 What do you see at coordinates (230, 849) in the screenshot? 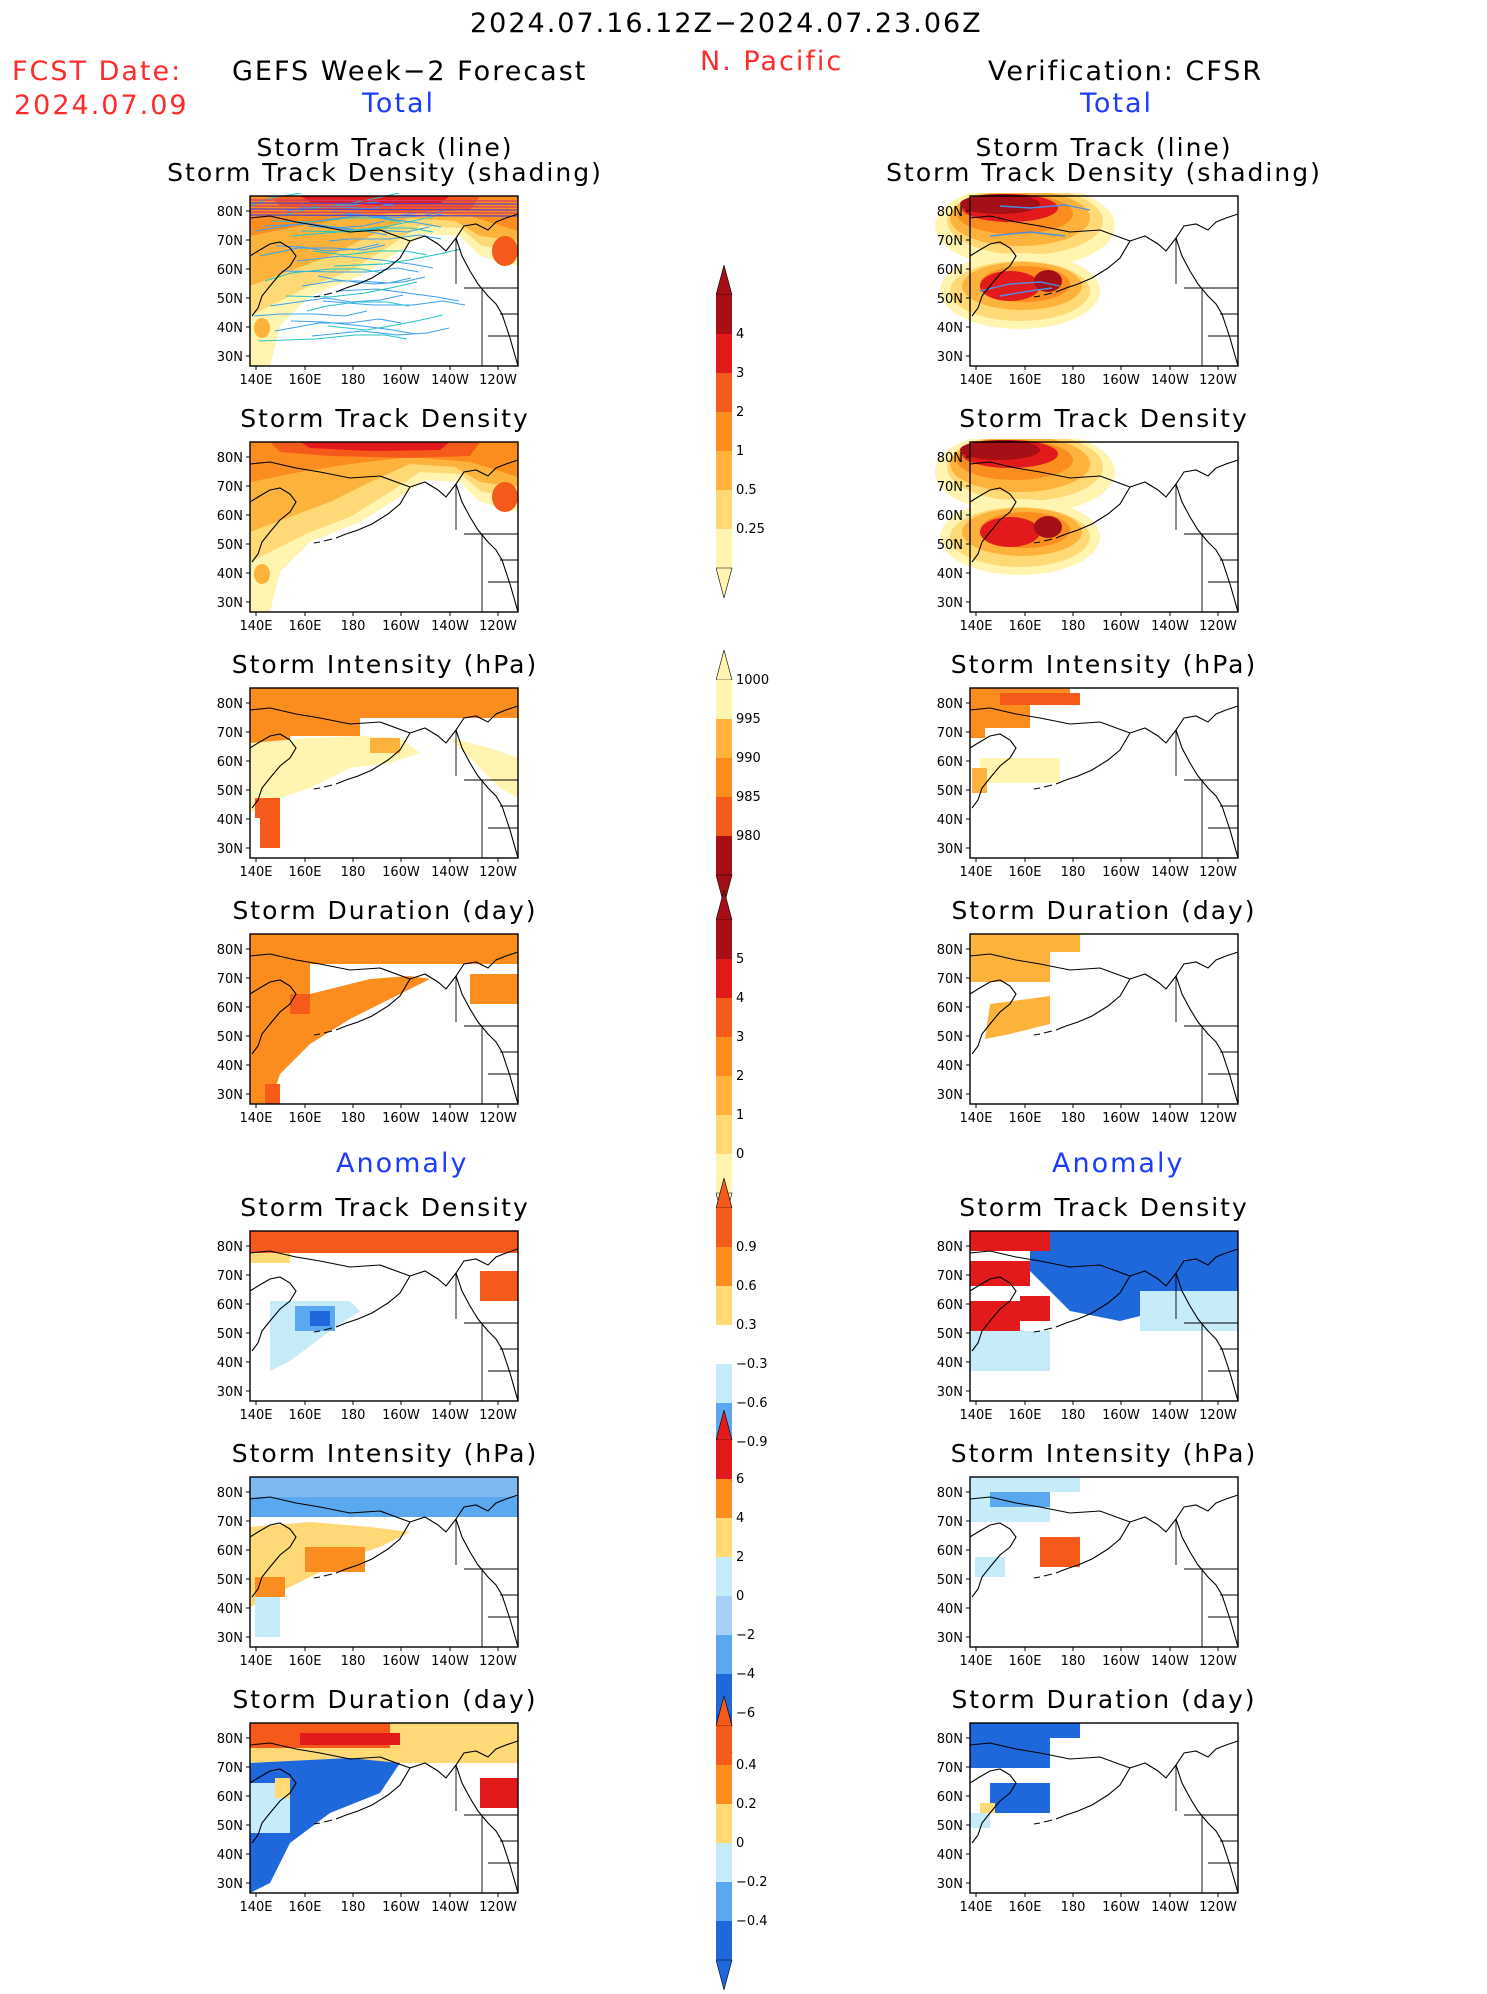
I see `lat-label: 30N` at bounding box center [230, 849].